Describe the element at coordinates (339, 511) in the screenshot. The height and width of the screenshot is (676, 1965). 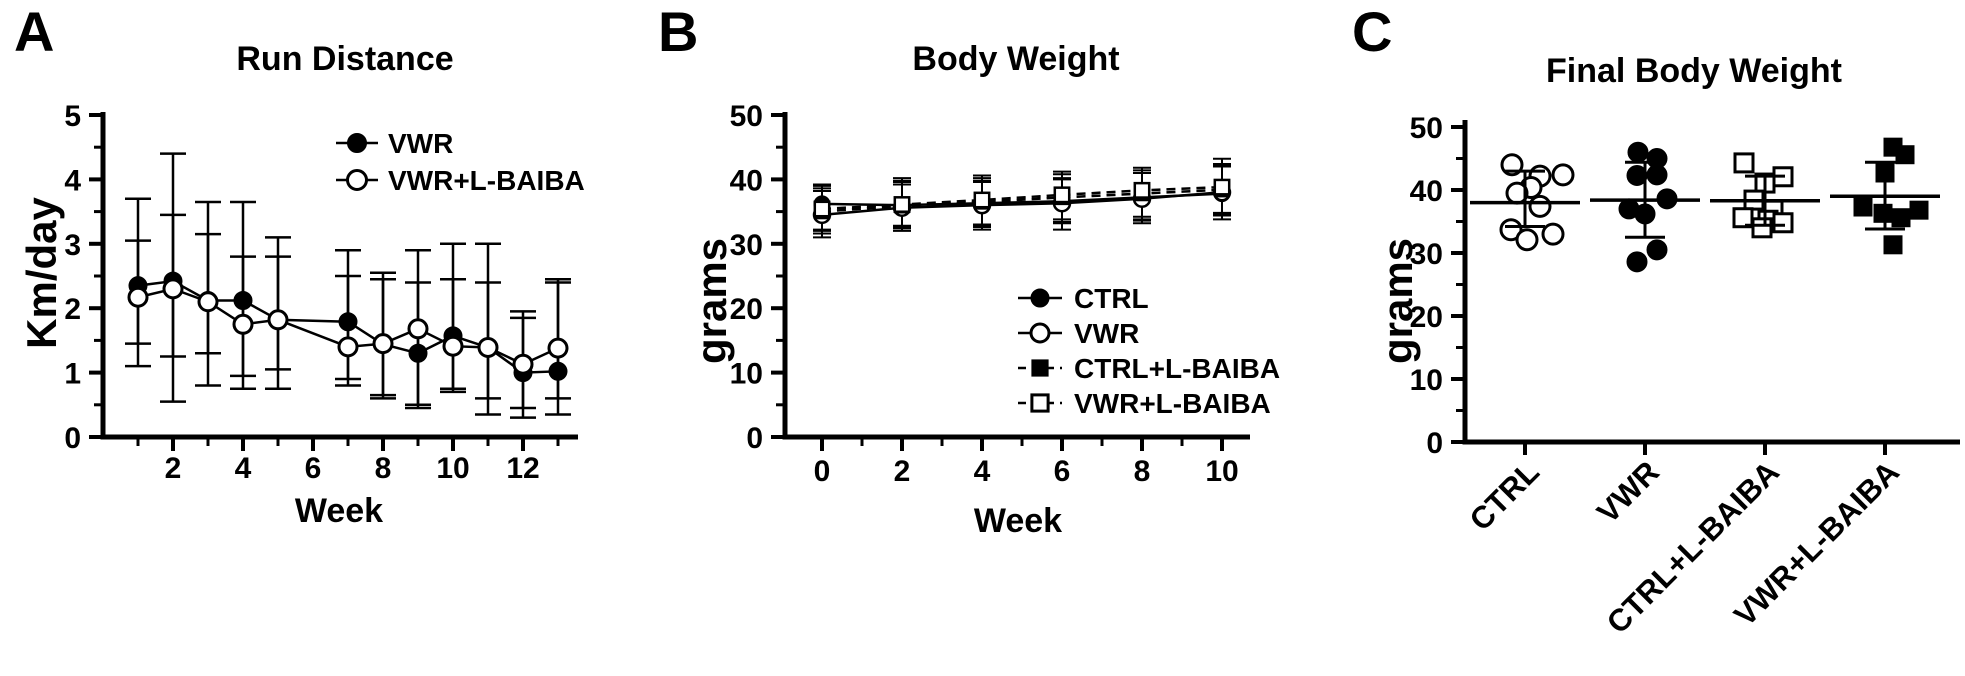
I see `chart-a-xlabel: Week` at that location.